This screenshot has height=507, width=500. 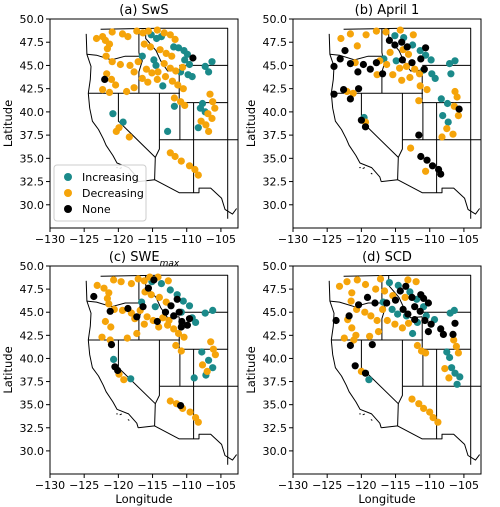 What do you see at coordinates (293, 485) in the screenshot?
I see `x-tick-label: −130` at bounding box center [293, 485].